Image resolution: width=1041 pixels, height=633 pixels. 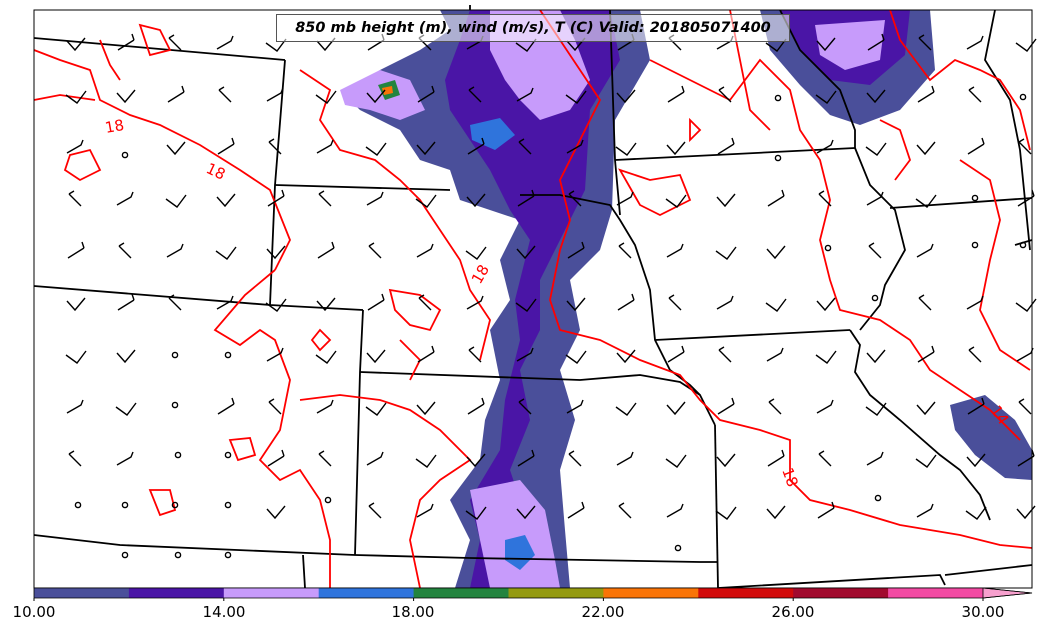 I want to click on colorbar-tick-label: 22.00, so click(x=603, y=612).